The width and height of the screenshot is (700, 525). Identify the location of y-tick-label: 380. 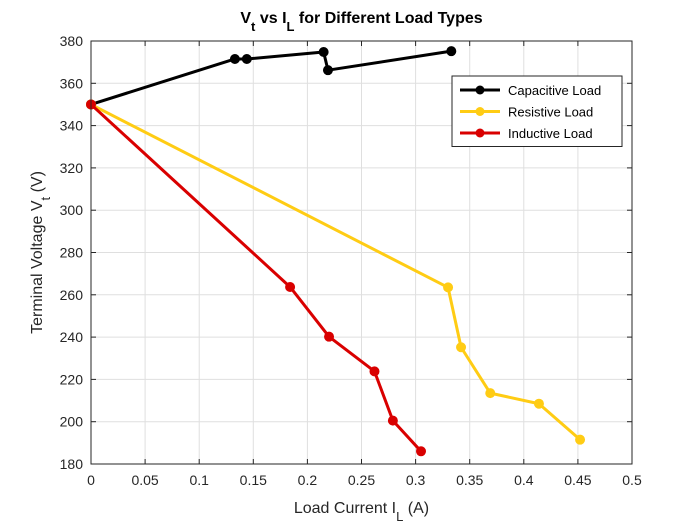
(72, 41).